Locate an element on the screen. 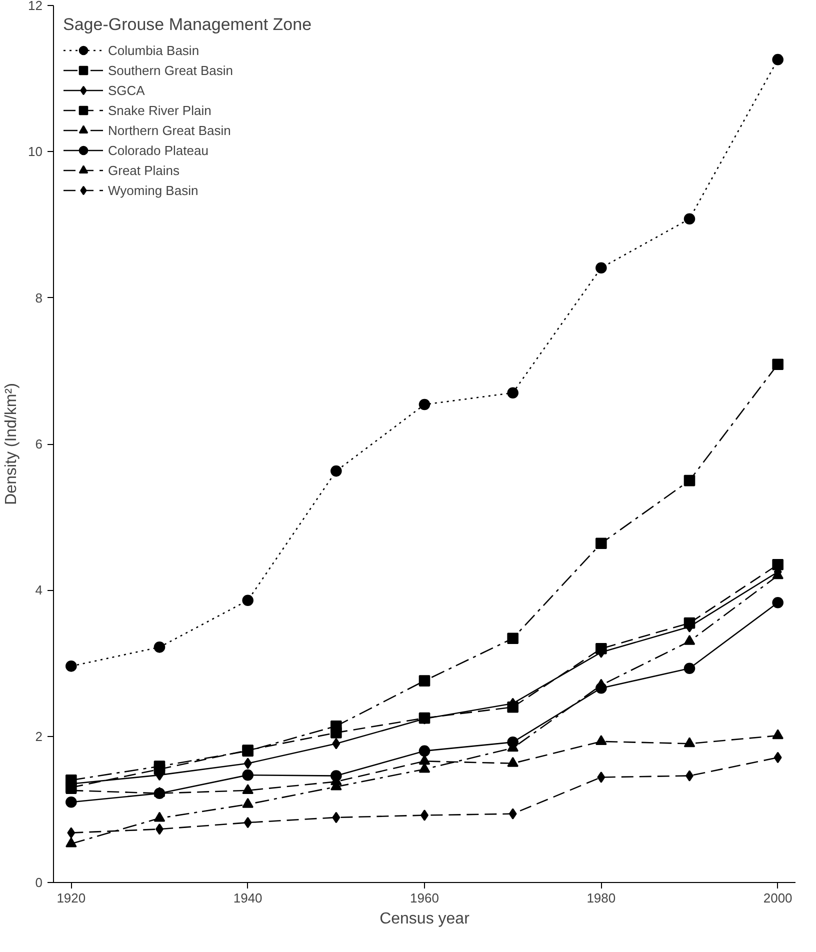 The height and width of the screenshot is (952, 816). y-tick-label: 0 is located at coordinates (39, 882).